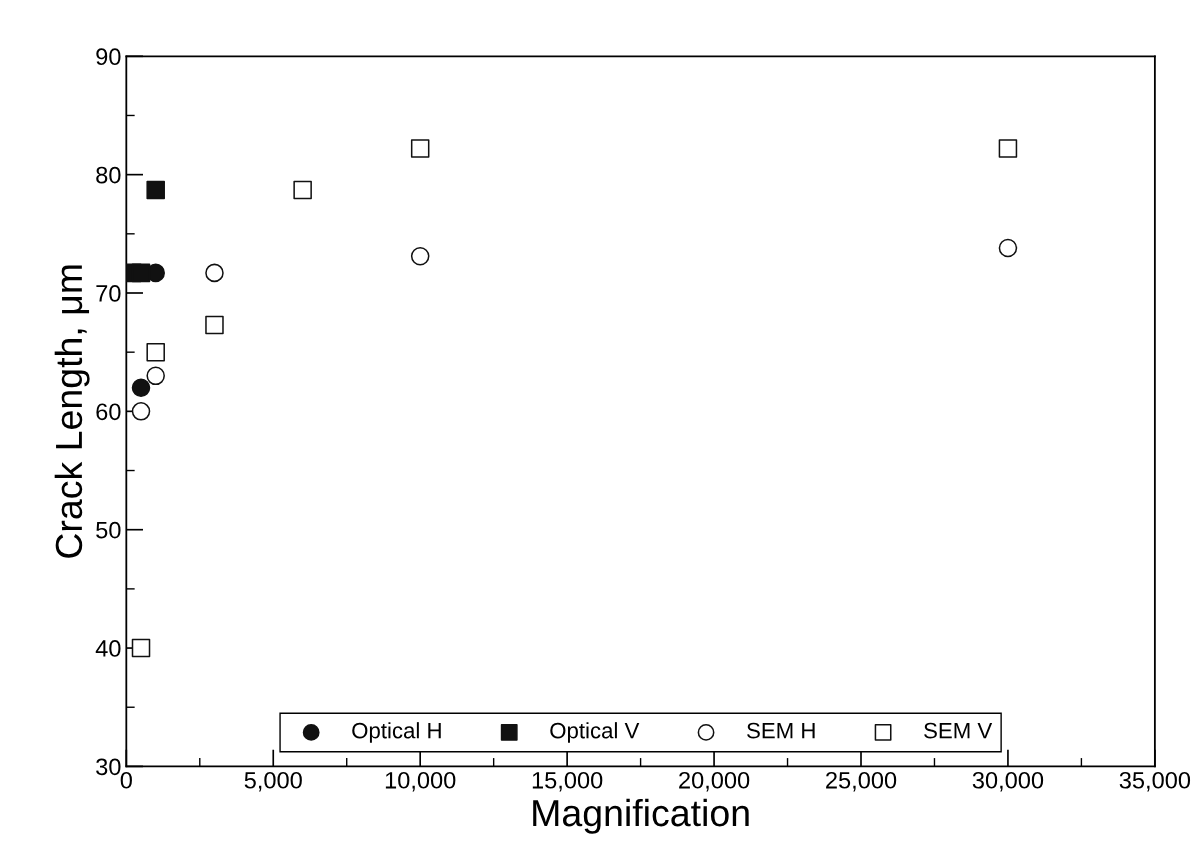 The height and width of the screenshot is (866, 1203). Describe the element at coordinates (108, 175) in the screenshot. I see `y-tick-label: 80` at that location.